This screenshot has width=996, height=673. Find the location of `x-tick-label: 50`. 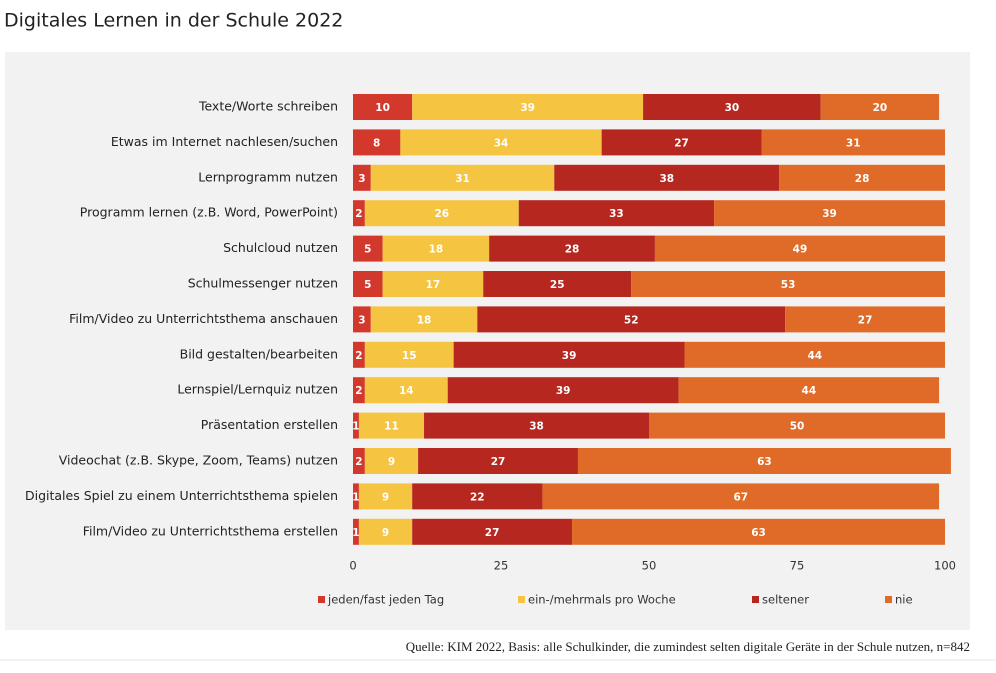

x-tick-label: 50 is located at coordinates (649, 566).